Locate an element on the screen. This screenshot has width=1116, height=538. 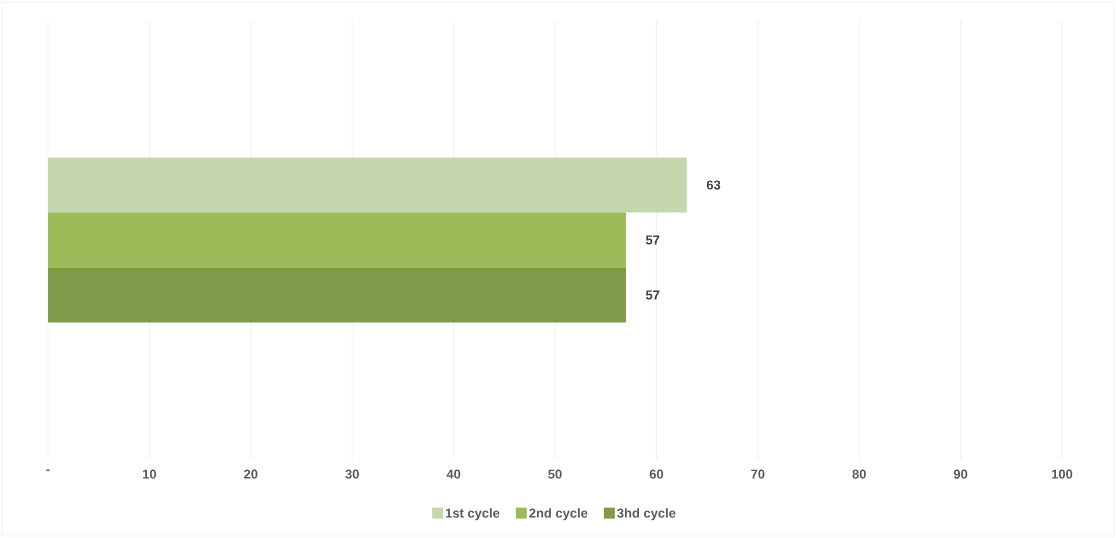
x-tick-label: 70 is located at coordinates (758, 474).